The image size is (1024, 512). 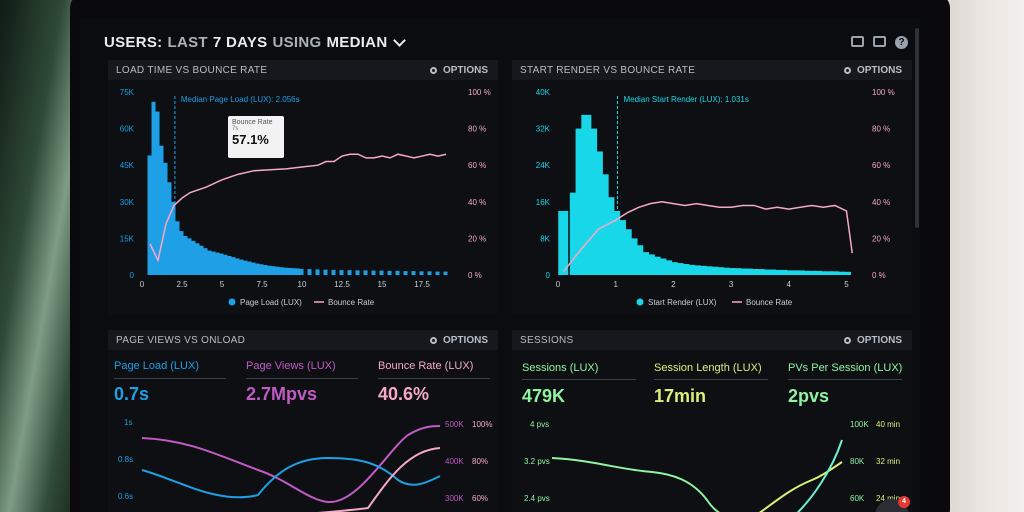 I want to click on y2-tick-label: 100 %, so click(x=479, y=92).